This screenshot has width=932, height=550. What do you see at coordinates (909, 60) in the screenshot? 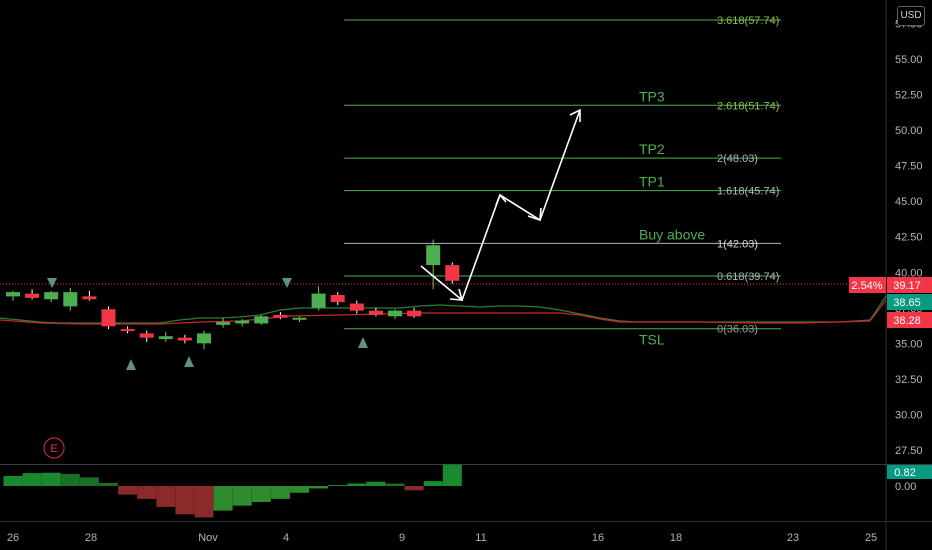
I see `y-axis-tick-label: 55.00` at bounding box center [909, 60].